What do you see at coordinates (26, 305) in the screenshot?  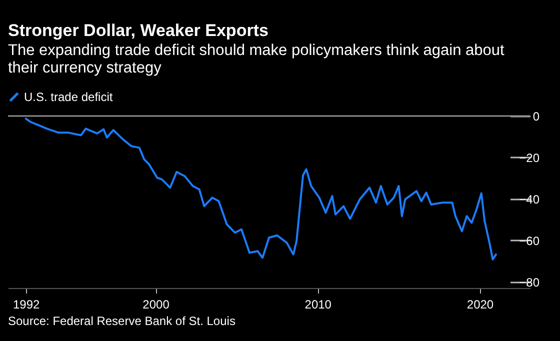 I see `x-tick-label: 1992` at bounding box center [26, 305].